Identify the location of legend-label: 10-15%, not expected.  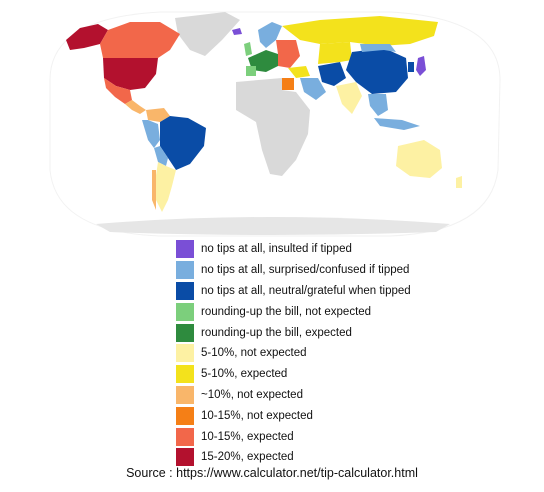
(257, 415).